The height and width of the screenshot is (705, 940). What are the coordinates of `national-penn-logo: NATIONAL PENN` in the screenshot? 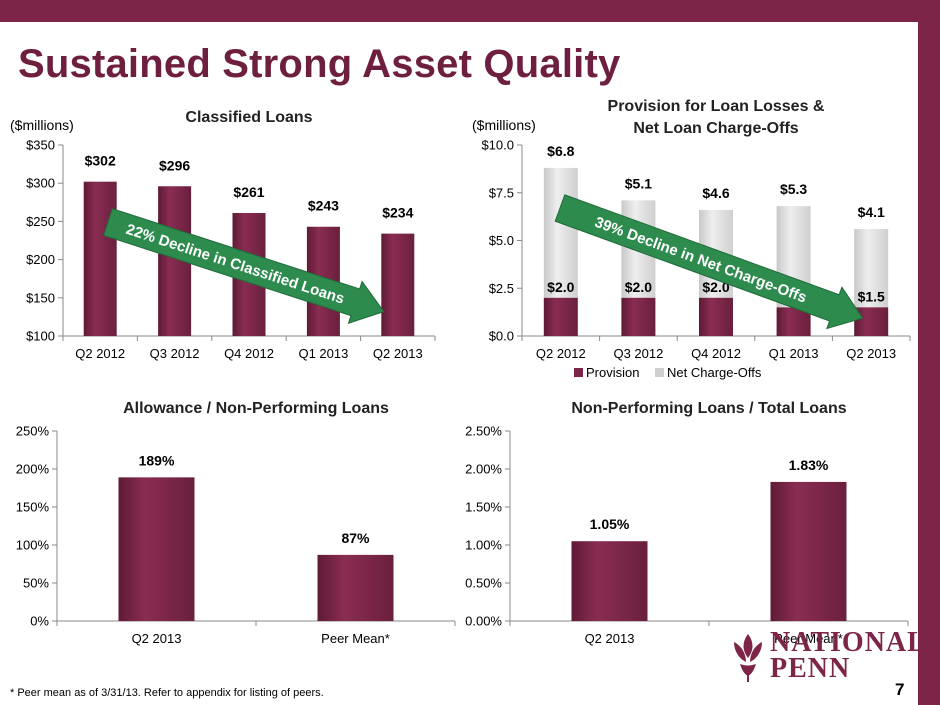 It's located at (827, 657).